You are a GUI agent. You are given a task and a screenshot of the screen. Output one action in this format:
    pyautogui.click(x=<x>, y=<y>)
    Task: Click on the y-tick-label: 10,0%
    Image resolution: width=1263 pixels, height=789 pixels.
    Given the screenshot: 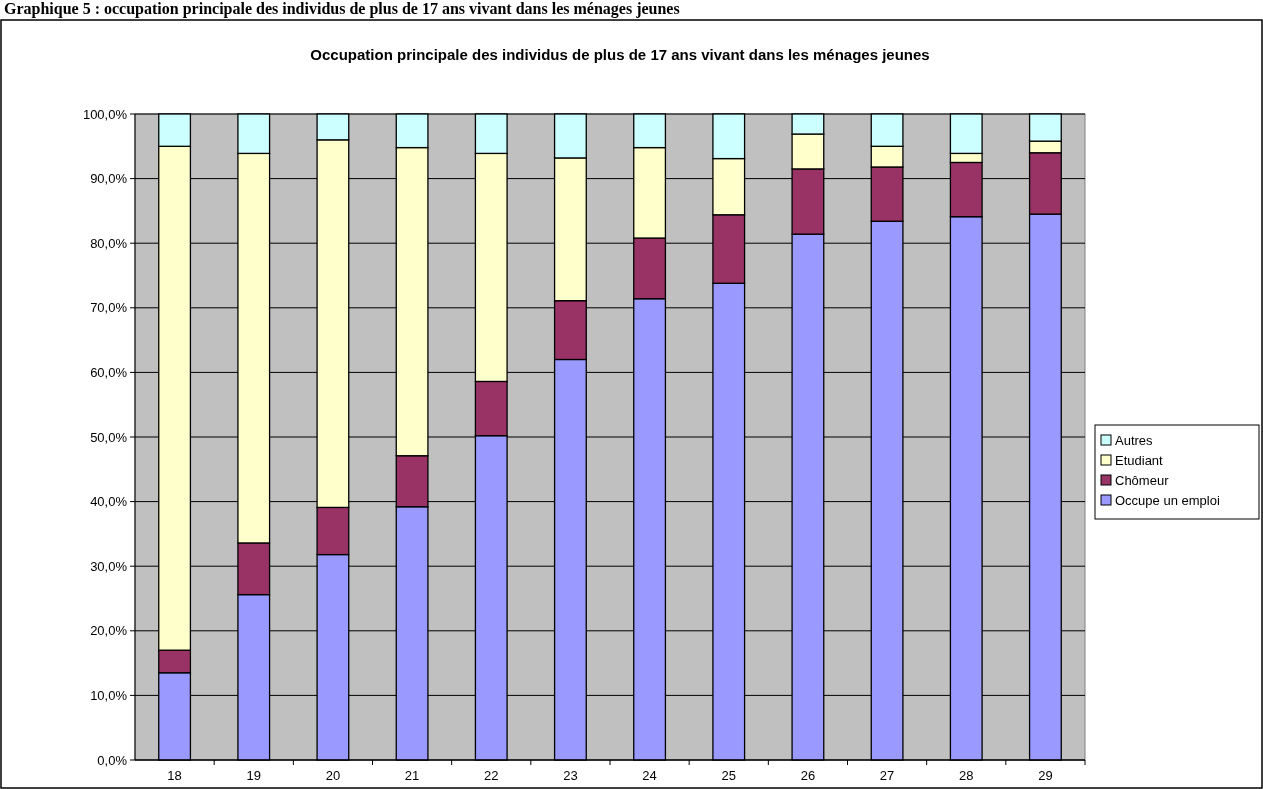 What is the action you would take?
    pyautogui.click(x=109, y=695)
    